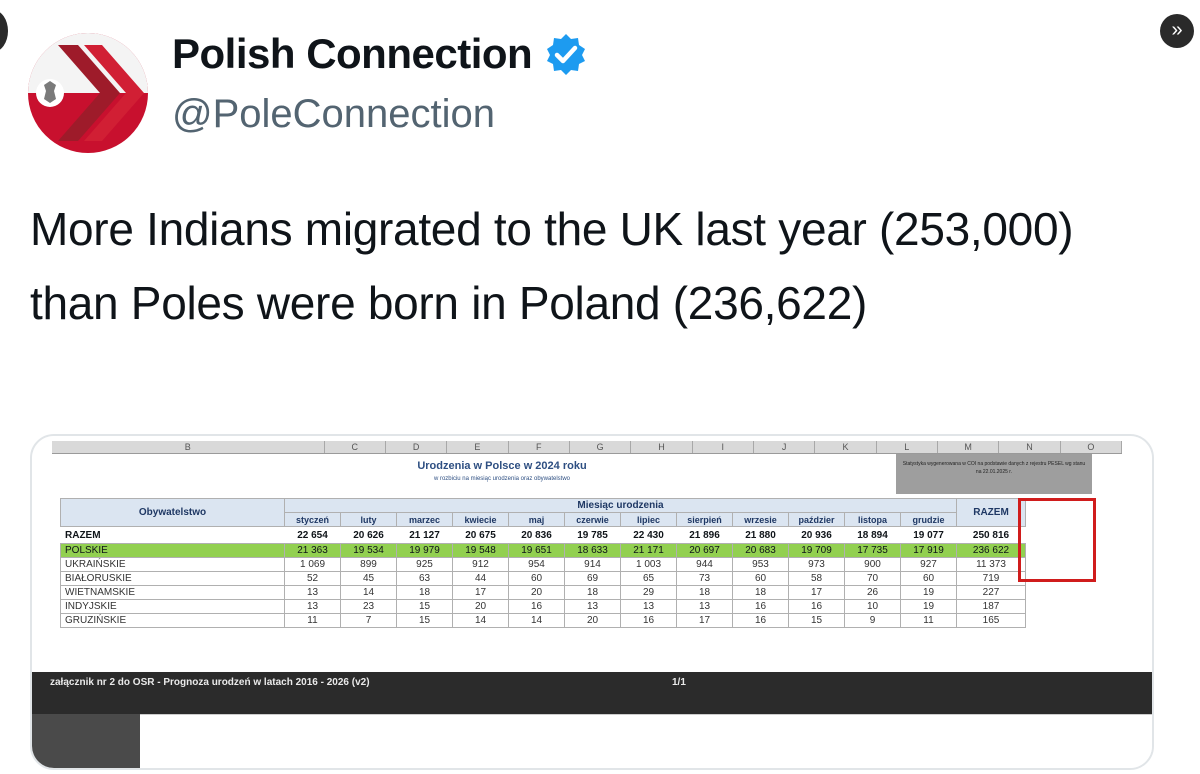 The height and width of the screenshot is (774, 1200). Describe the element at coordinates (648, 550) in the screenshot. I see `table-cell: 21 171` at that location.